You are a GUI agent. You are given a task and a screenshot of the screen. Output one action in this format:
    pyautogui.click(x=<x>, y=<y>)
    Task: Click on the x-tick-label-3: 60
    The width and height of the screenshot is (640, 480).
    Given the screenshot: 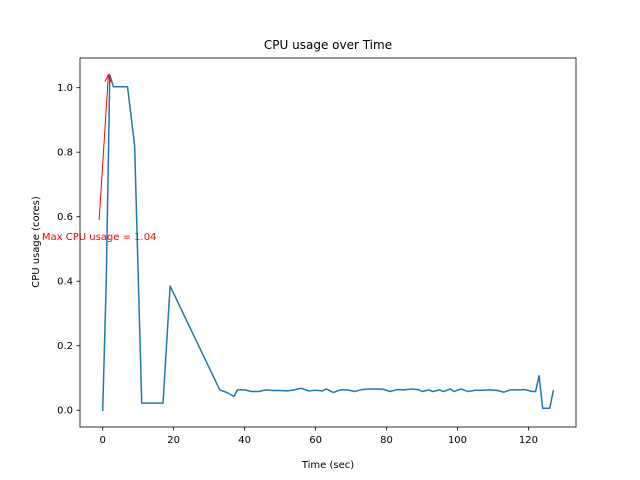 What is the action you would take?
    pyautogui.click(x=315, y=440)
    